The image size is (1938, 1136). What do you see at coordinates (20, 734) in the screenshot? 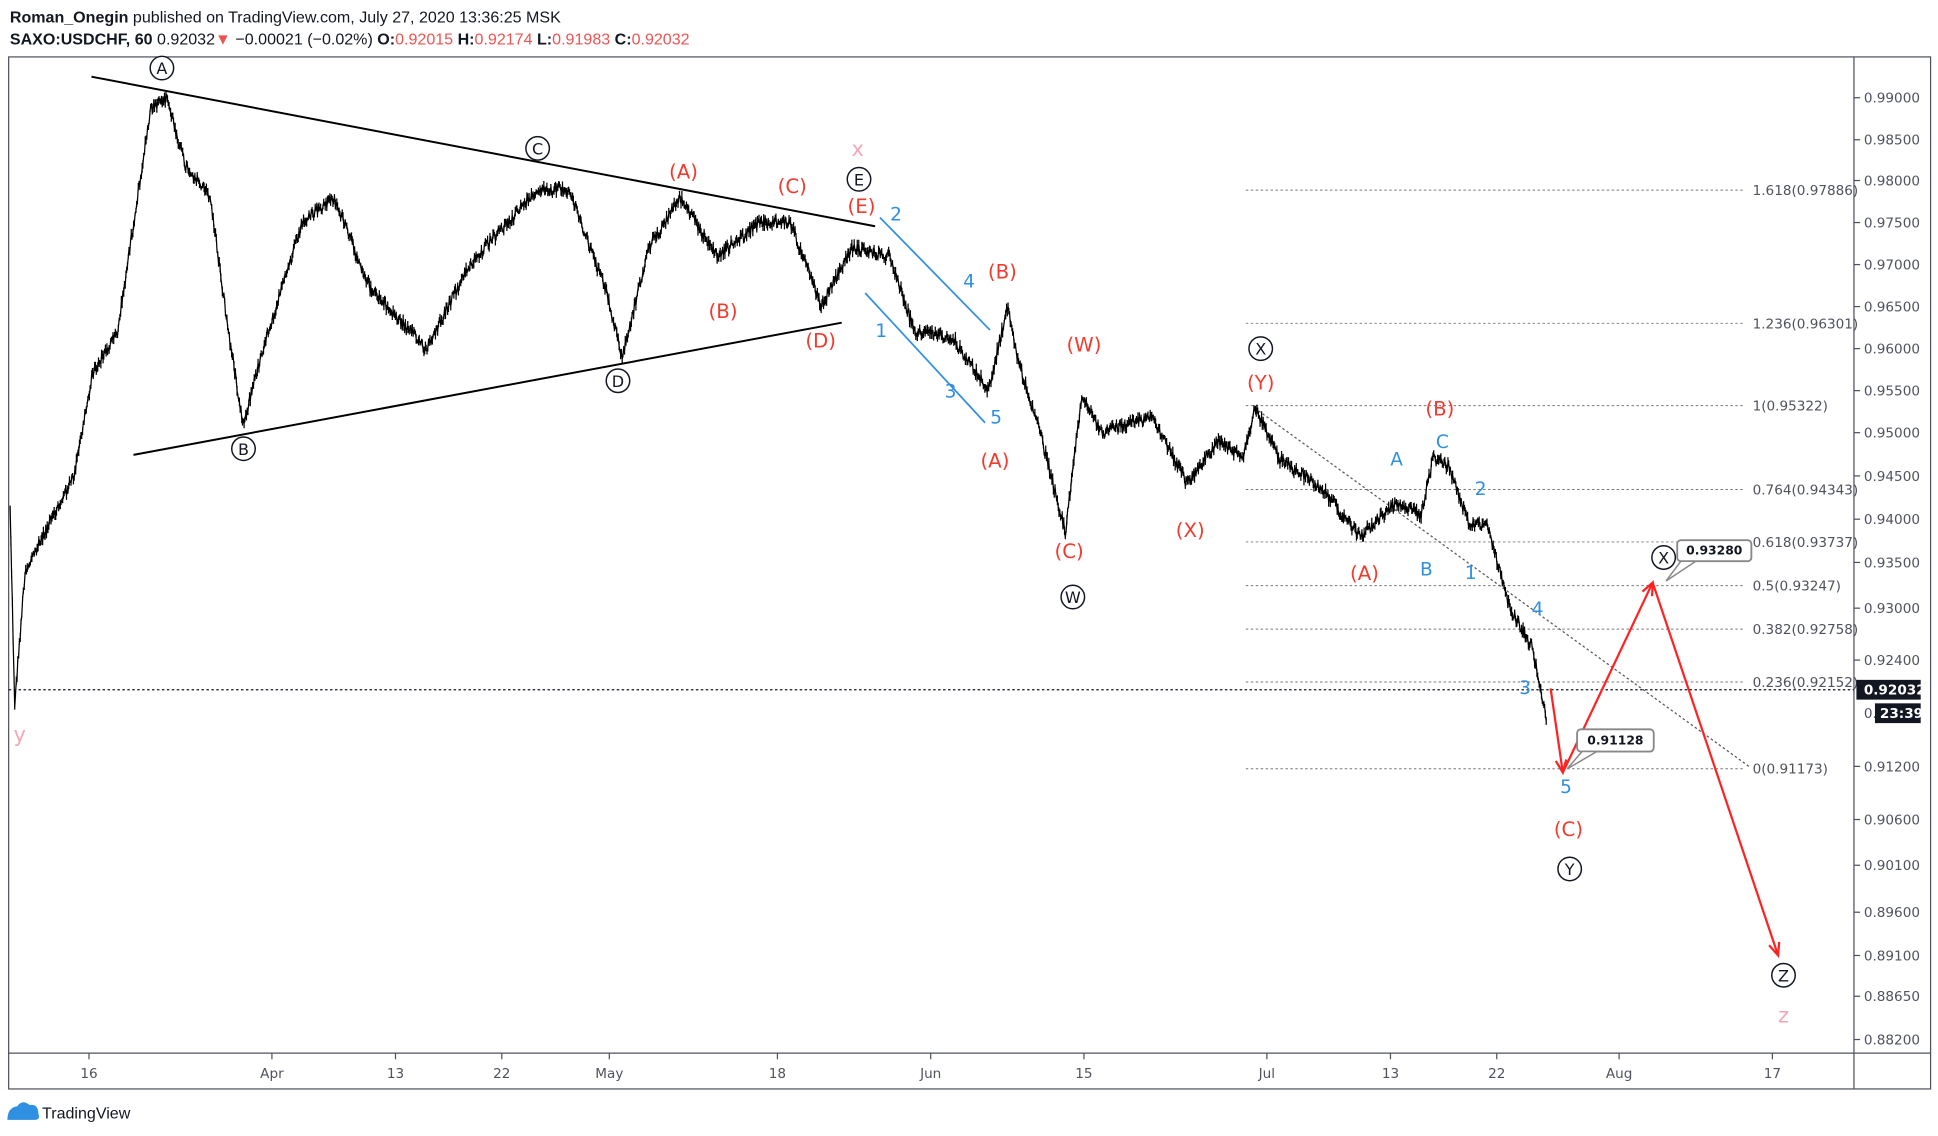
I see `wave-label-pink: y` at bounding box center [20, 734].